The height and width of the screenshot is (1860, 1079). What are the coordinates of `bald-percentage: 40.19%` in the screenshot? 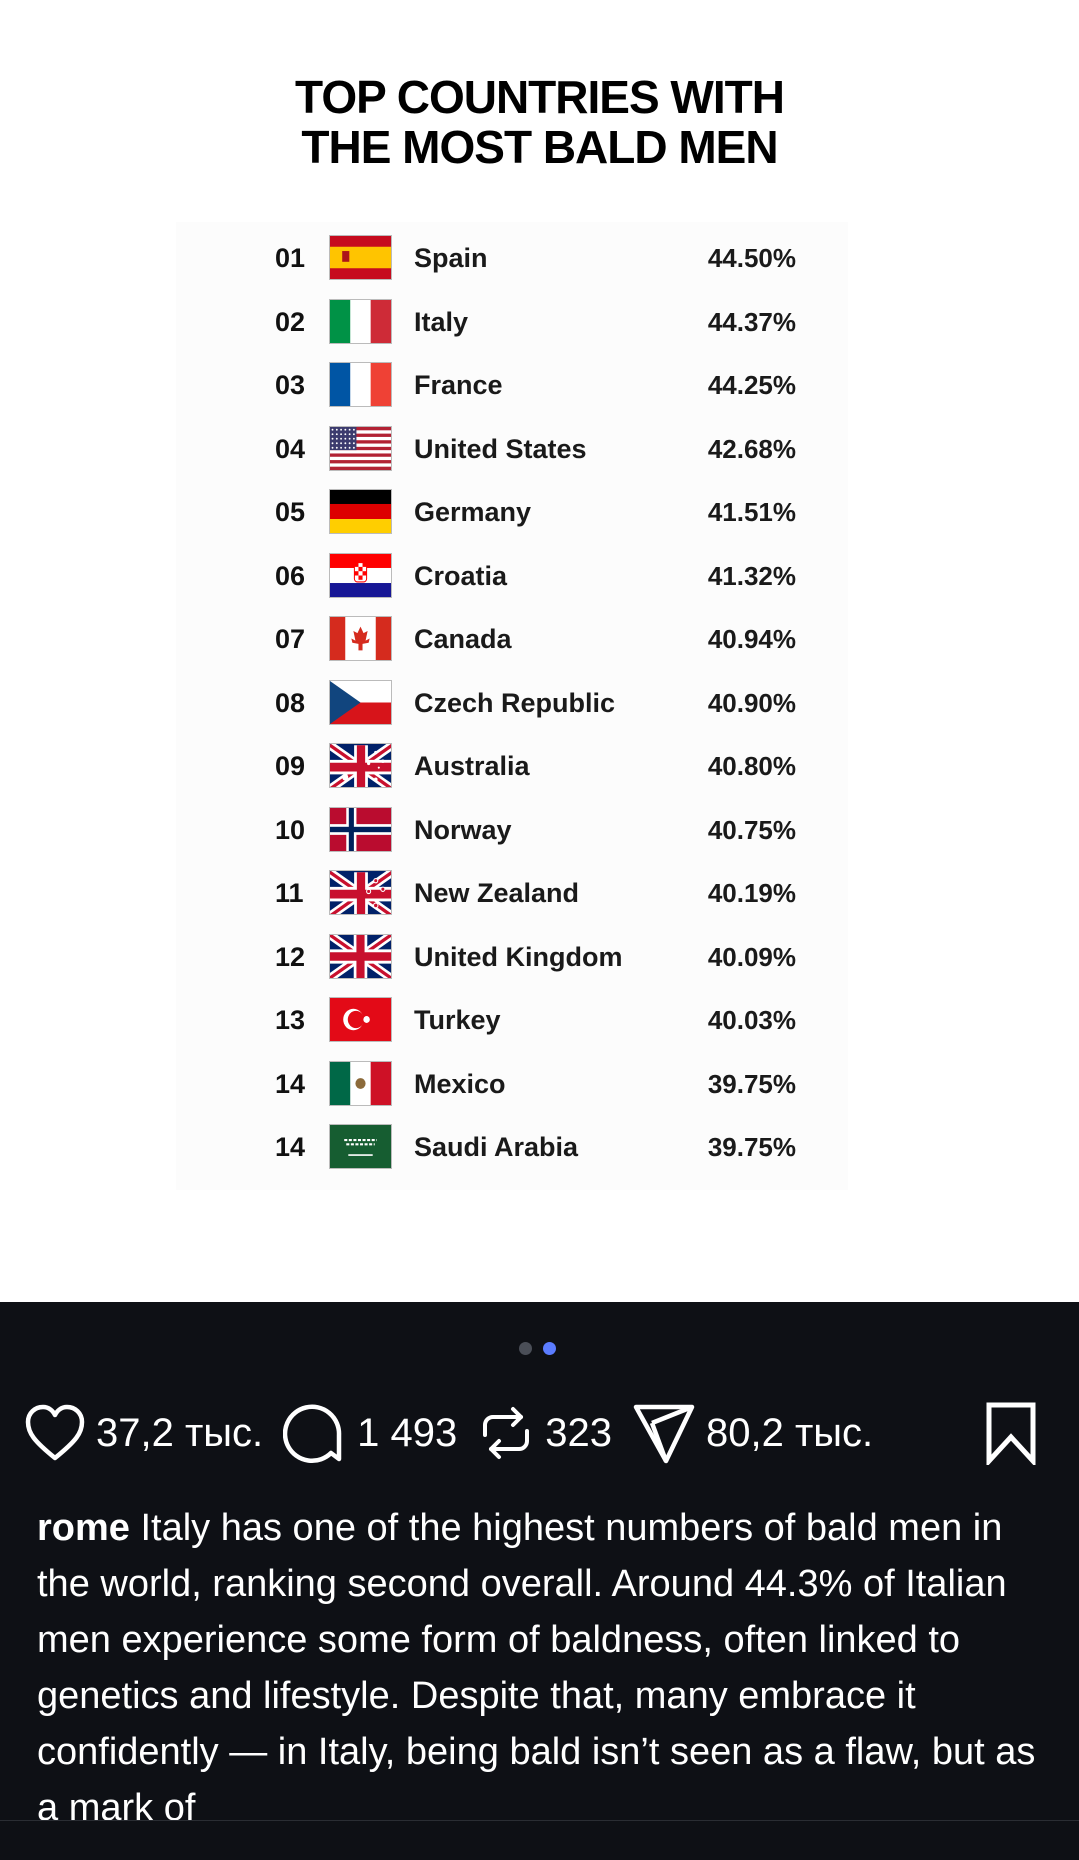 It's located at (751, 893).